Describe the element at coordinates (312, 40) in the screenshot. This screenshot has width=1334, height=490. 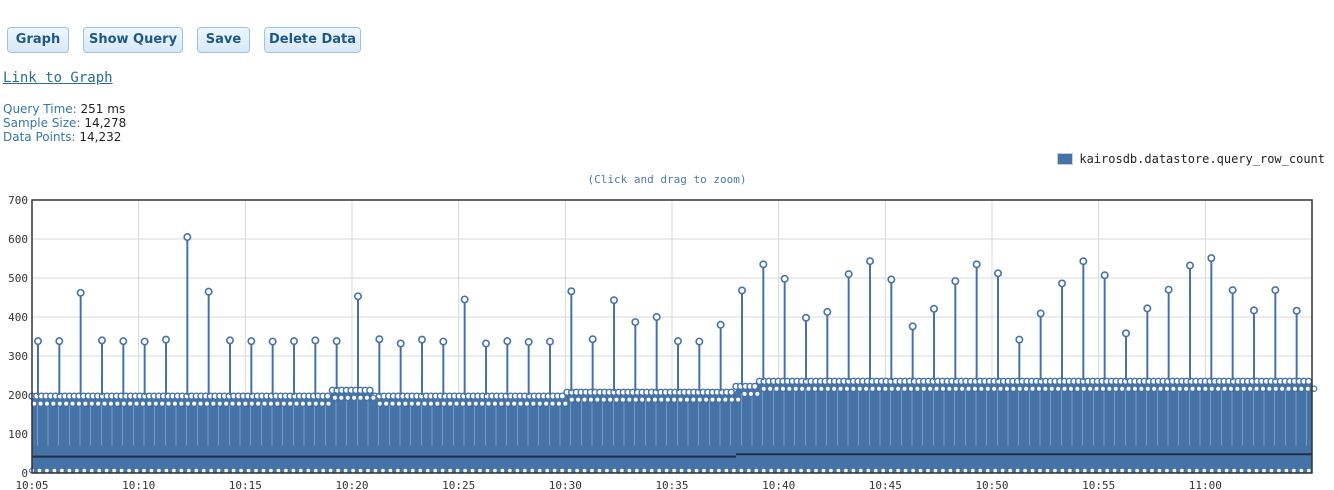
I see `delete-data-button: Delete Data` at that location.